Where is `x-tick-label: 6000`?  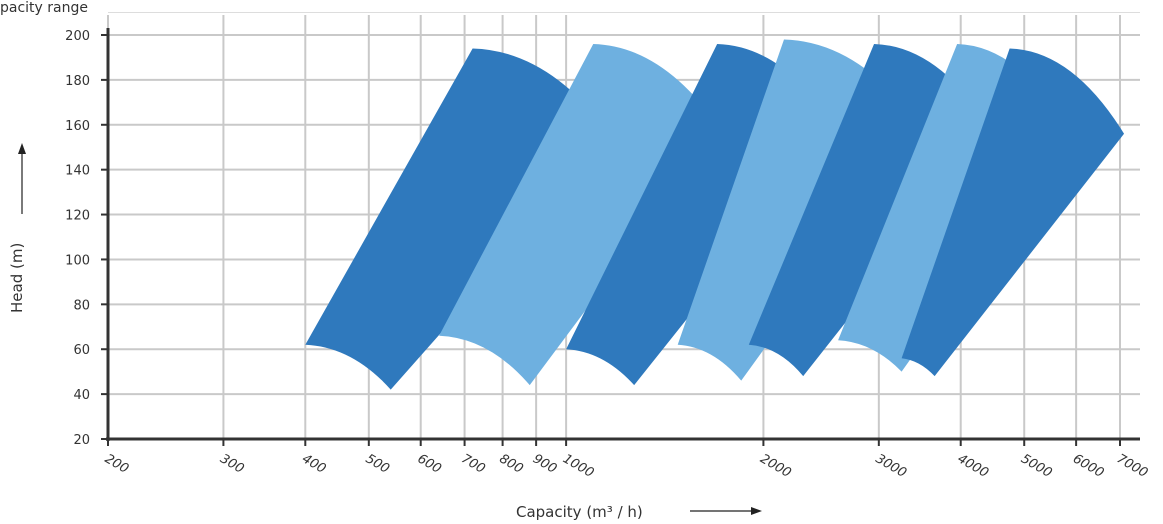
x-tick-label: 6000 is located at coordinates (1088, 466).